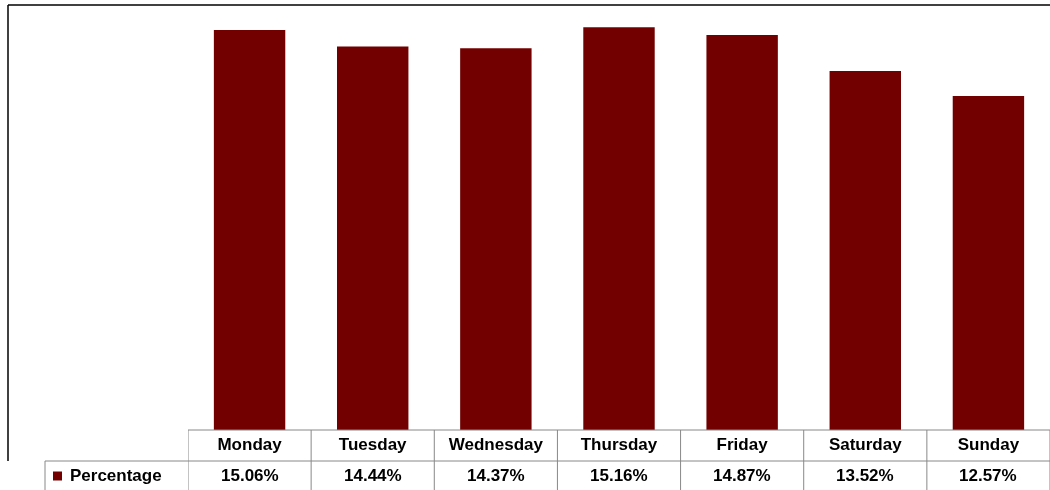 The height and width of the screenshot is (490, 1050). I want to click on data-label: 14.87%, so click(742, 475).